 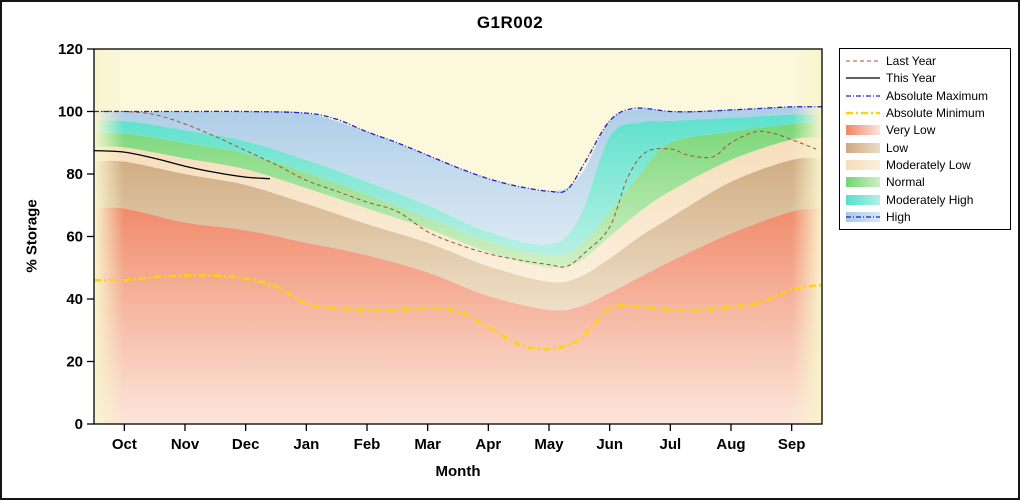 What do you see at coordinates (792, 444) in the screenshot?
I see `x-tick-label: Sep` at bounding box center [792, 444].